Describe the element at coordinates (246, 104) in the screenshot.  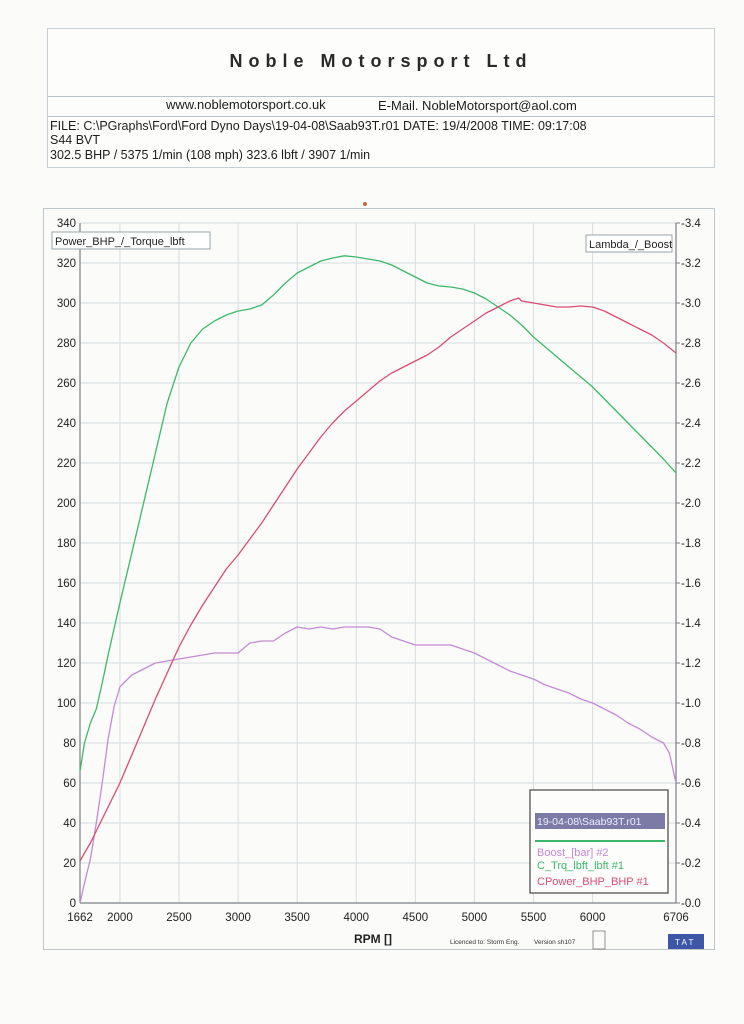
I see `website-text: www.noblemotorsport.co.uk` at that location.